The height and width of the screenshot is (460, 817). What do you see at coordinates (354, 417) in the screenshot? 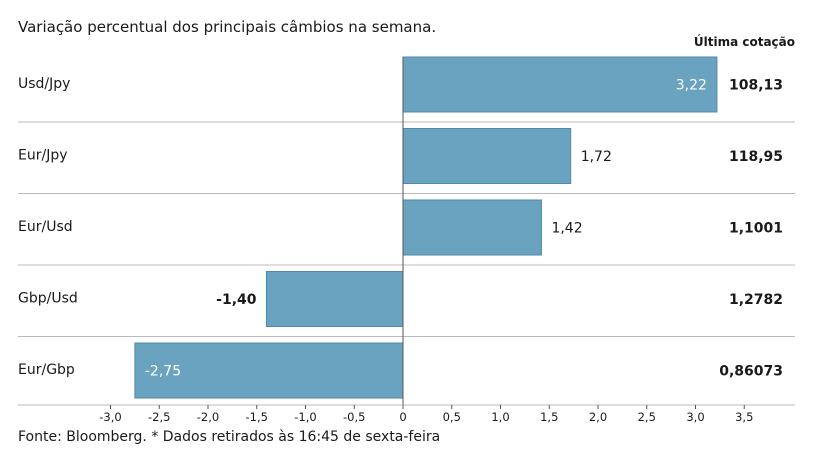
I see `x-tick-label: -0,5` at bounding box center [354, 417].